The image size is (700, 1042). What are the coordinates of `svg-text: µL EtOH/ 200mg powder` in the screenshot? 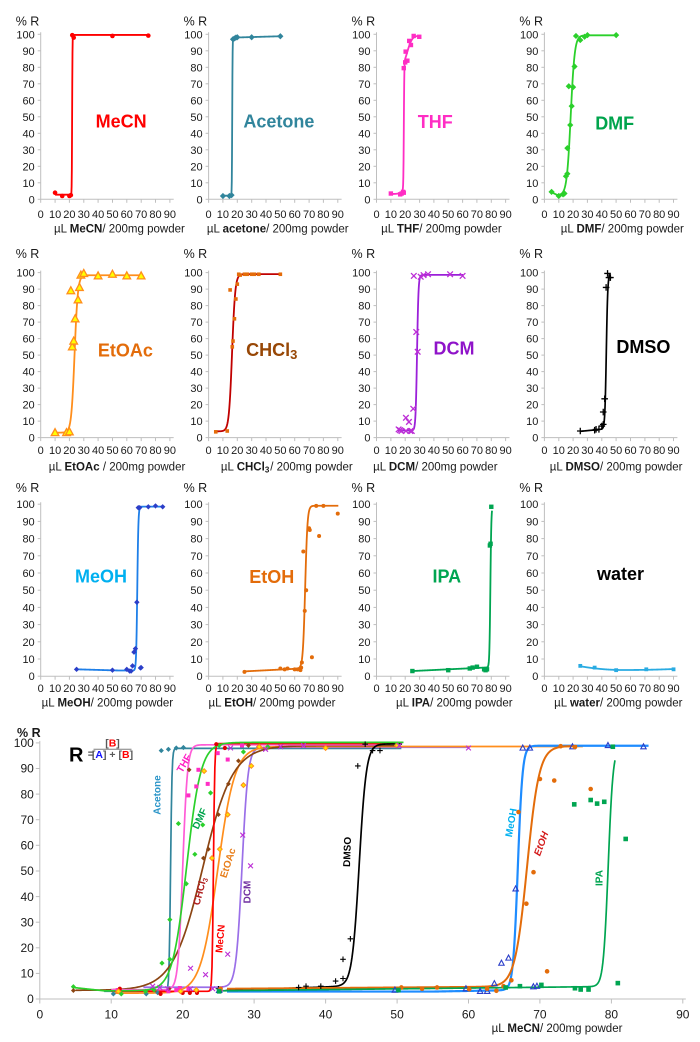 It's located at (271, 703).